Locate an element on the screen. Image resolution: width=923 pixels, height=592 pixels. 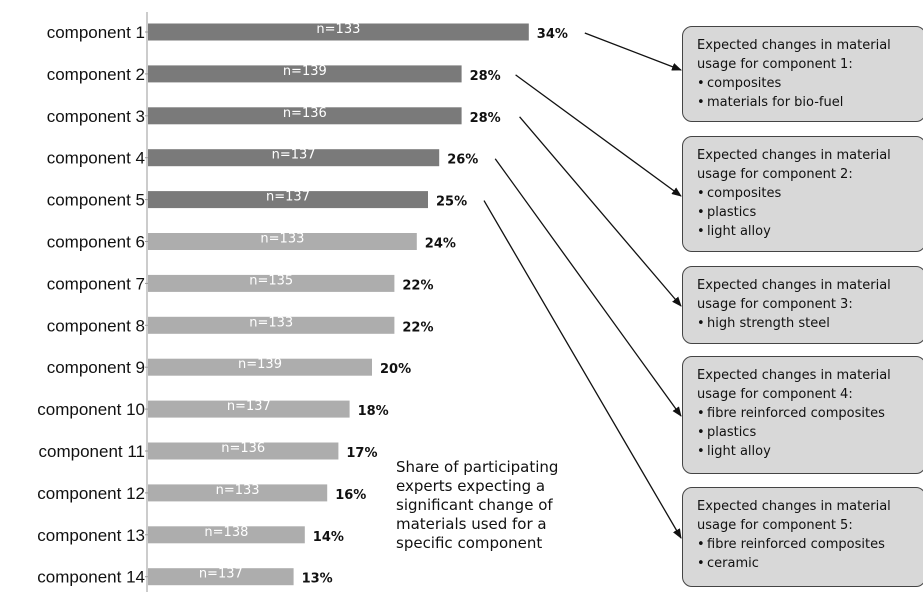
category-label: component 7 is located at coordinates (96, 283).